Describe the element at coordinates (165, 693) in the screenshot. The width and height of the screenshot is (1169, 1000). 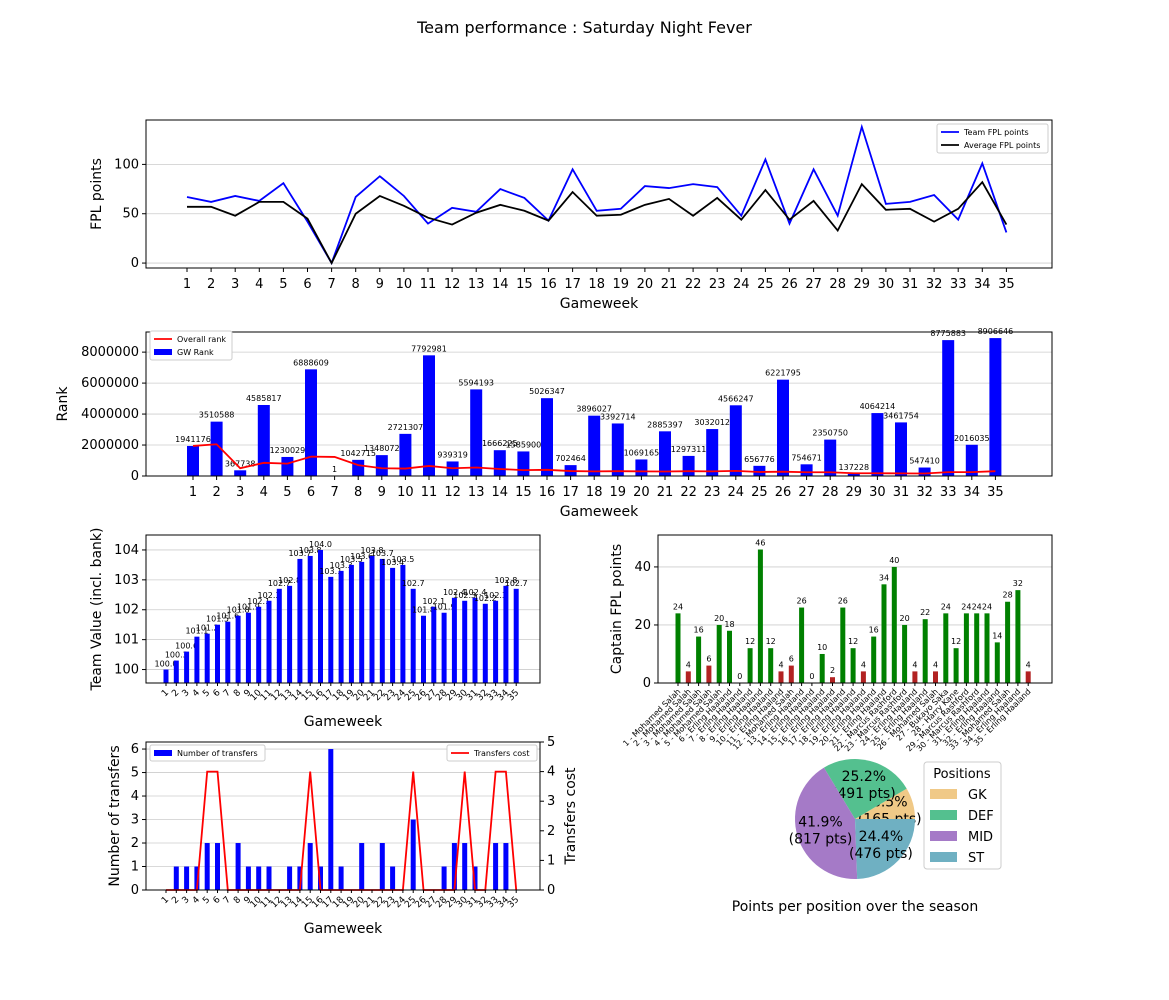
I see `x-tick-label: 1` at that location.